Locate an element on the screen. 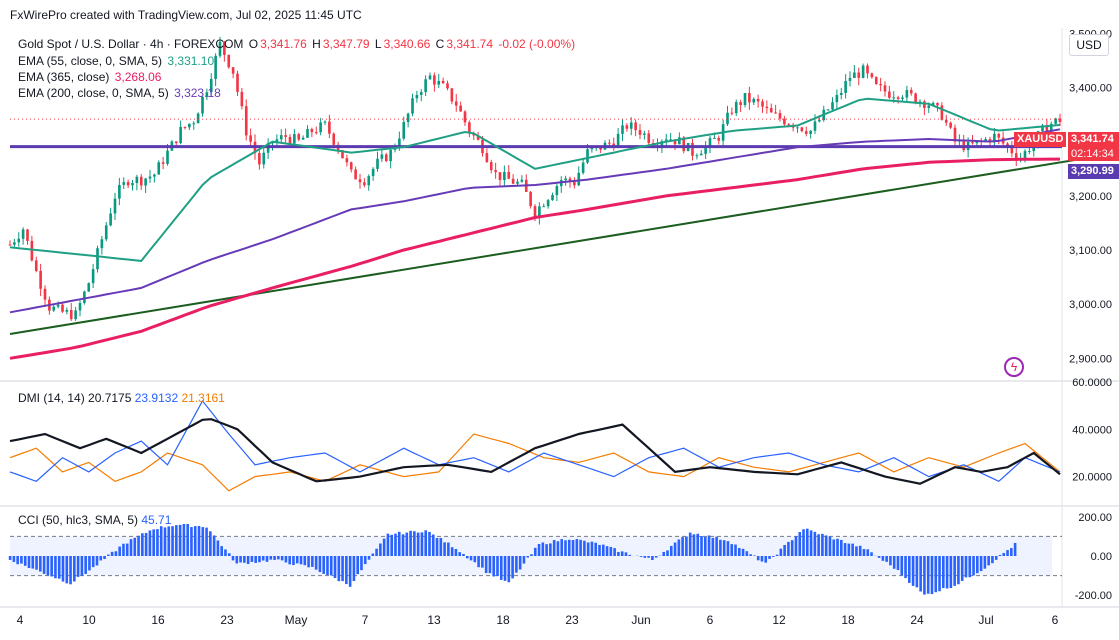 This screenshot has height=640, width=1119. symbol-name: Gold Spot / U.S. Dollar · 4h · FOREXCOM is located at coordinates (131, 44).